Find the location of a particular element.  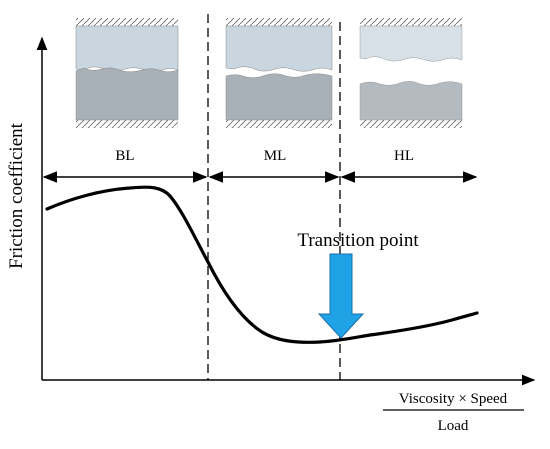

y-axis-label: Friction coefficient is located at coordinates (16, 195).